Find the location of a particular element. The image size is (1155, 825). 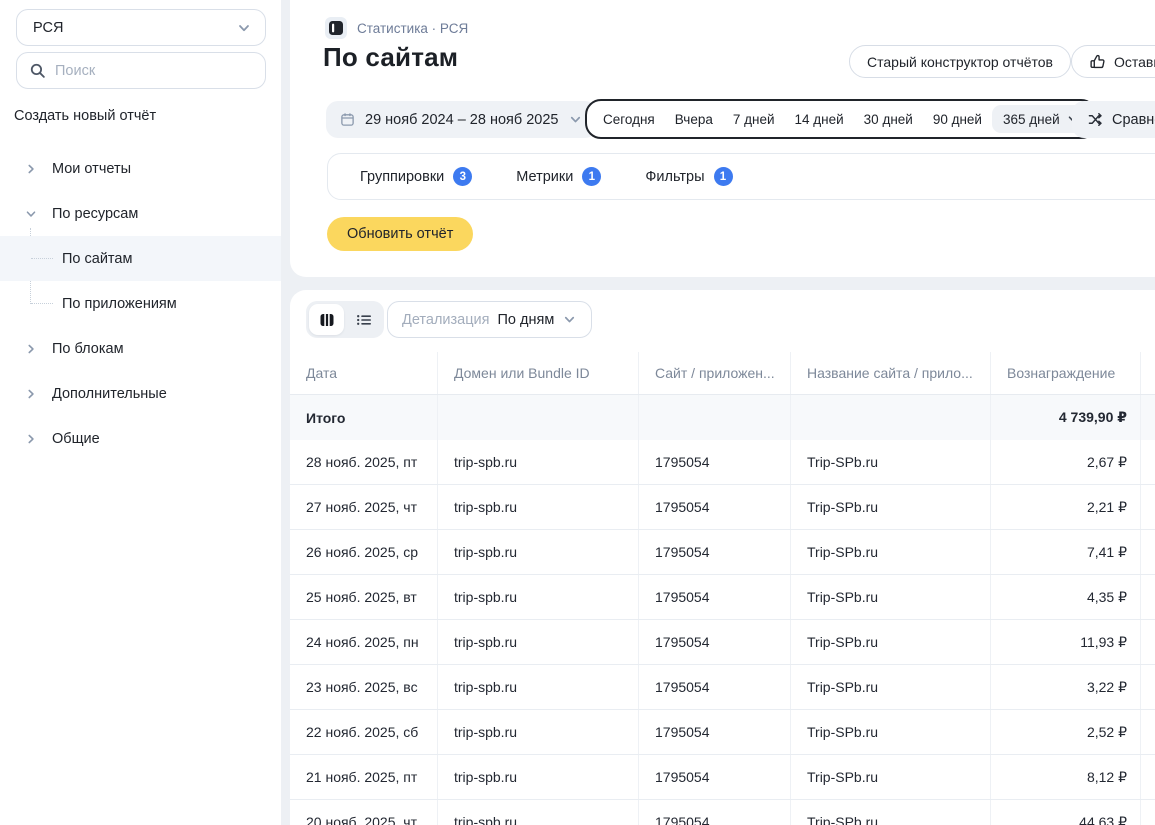

range-14-days: 14 дней is located at coordinates (819, 119).